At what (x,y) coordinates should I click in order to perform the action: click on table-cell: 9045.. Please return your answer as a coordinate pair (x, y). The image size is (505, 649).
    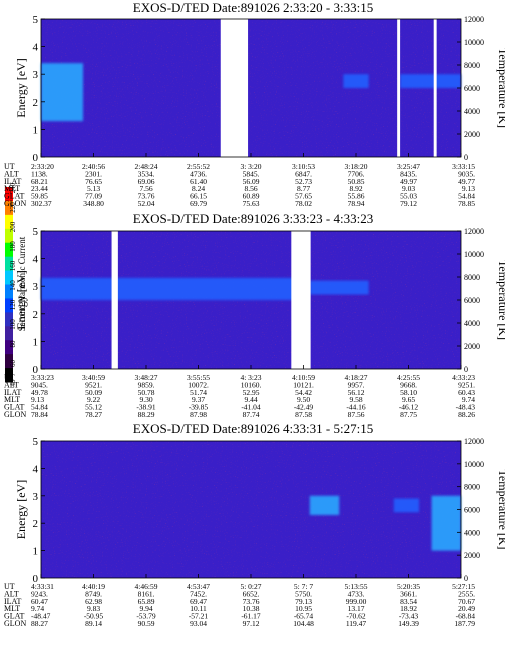
    Looking at the image, I should click on (39, 384).